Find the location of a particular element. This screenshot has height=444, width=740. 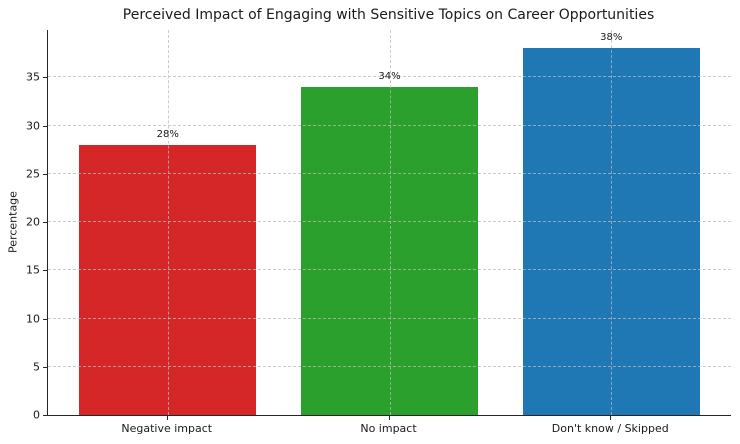

bar-negative-impact is located at coordinates (168, 279).